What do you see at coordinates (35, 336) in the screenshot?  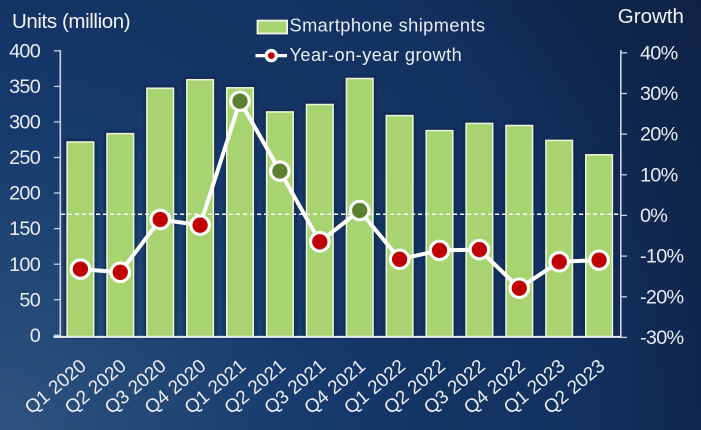 I see `svg-text: 0` at bounding box center [35, 336].